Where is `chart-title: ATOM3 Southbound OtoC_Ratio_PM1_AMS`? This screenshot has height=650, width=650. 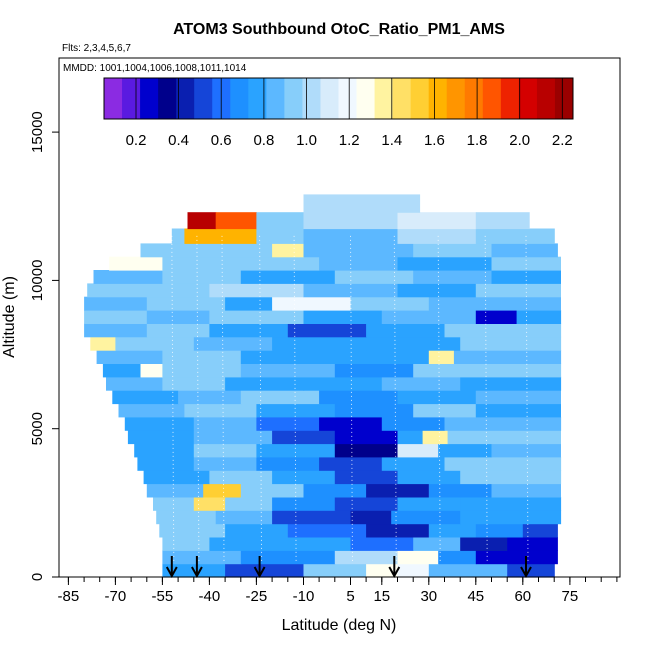 chart-title: ATOM3 Southbound OtoC_Ratio_PM1_AMS is located at coordinates (339, 29).